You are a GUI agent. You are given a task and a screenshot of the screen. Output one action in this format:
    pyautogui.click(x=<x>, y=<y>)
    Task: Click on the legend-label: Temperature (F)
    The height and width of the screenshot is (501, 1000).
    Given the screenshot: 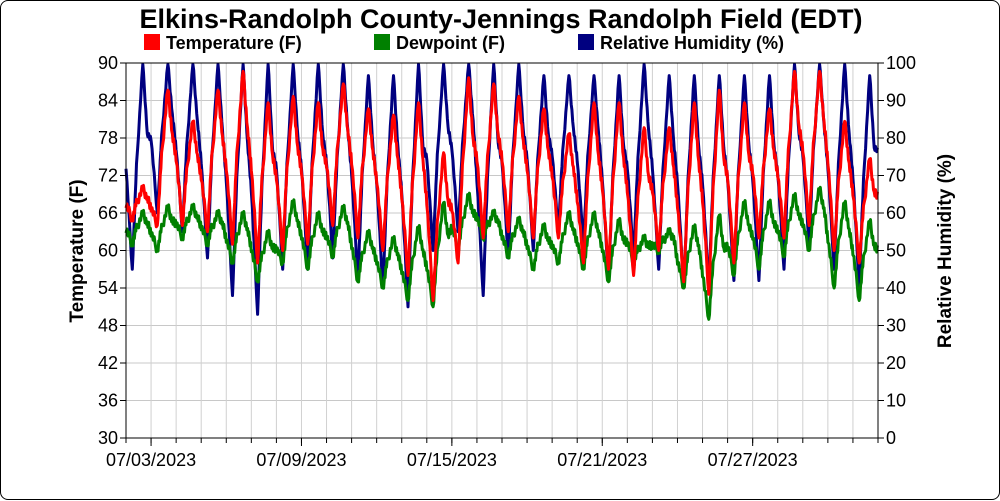 What is the action you would take?
    pyautogui.click(x=234, y=43)
    